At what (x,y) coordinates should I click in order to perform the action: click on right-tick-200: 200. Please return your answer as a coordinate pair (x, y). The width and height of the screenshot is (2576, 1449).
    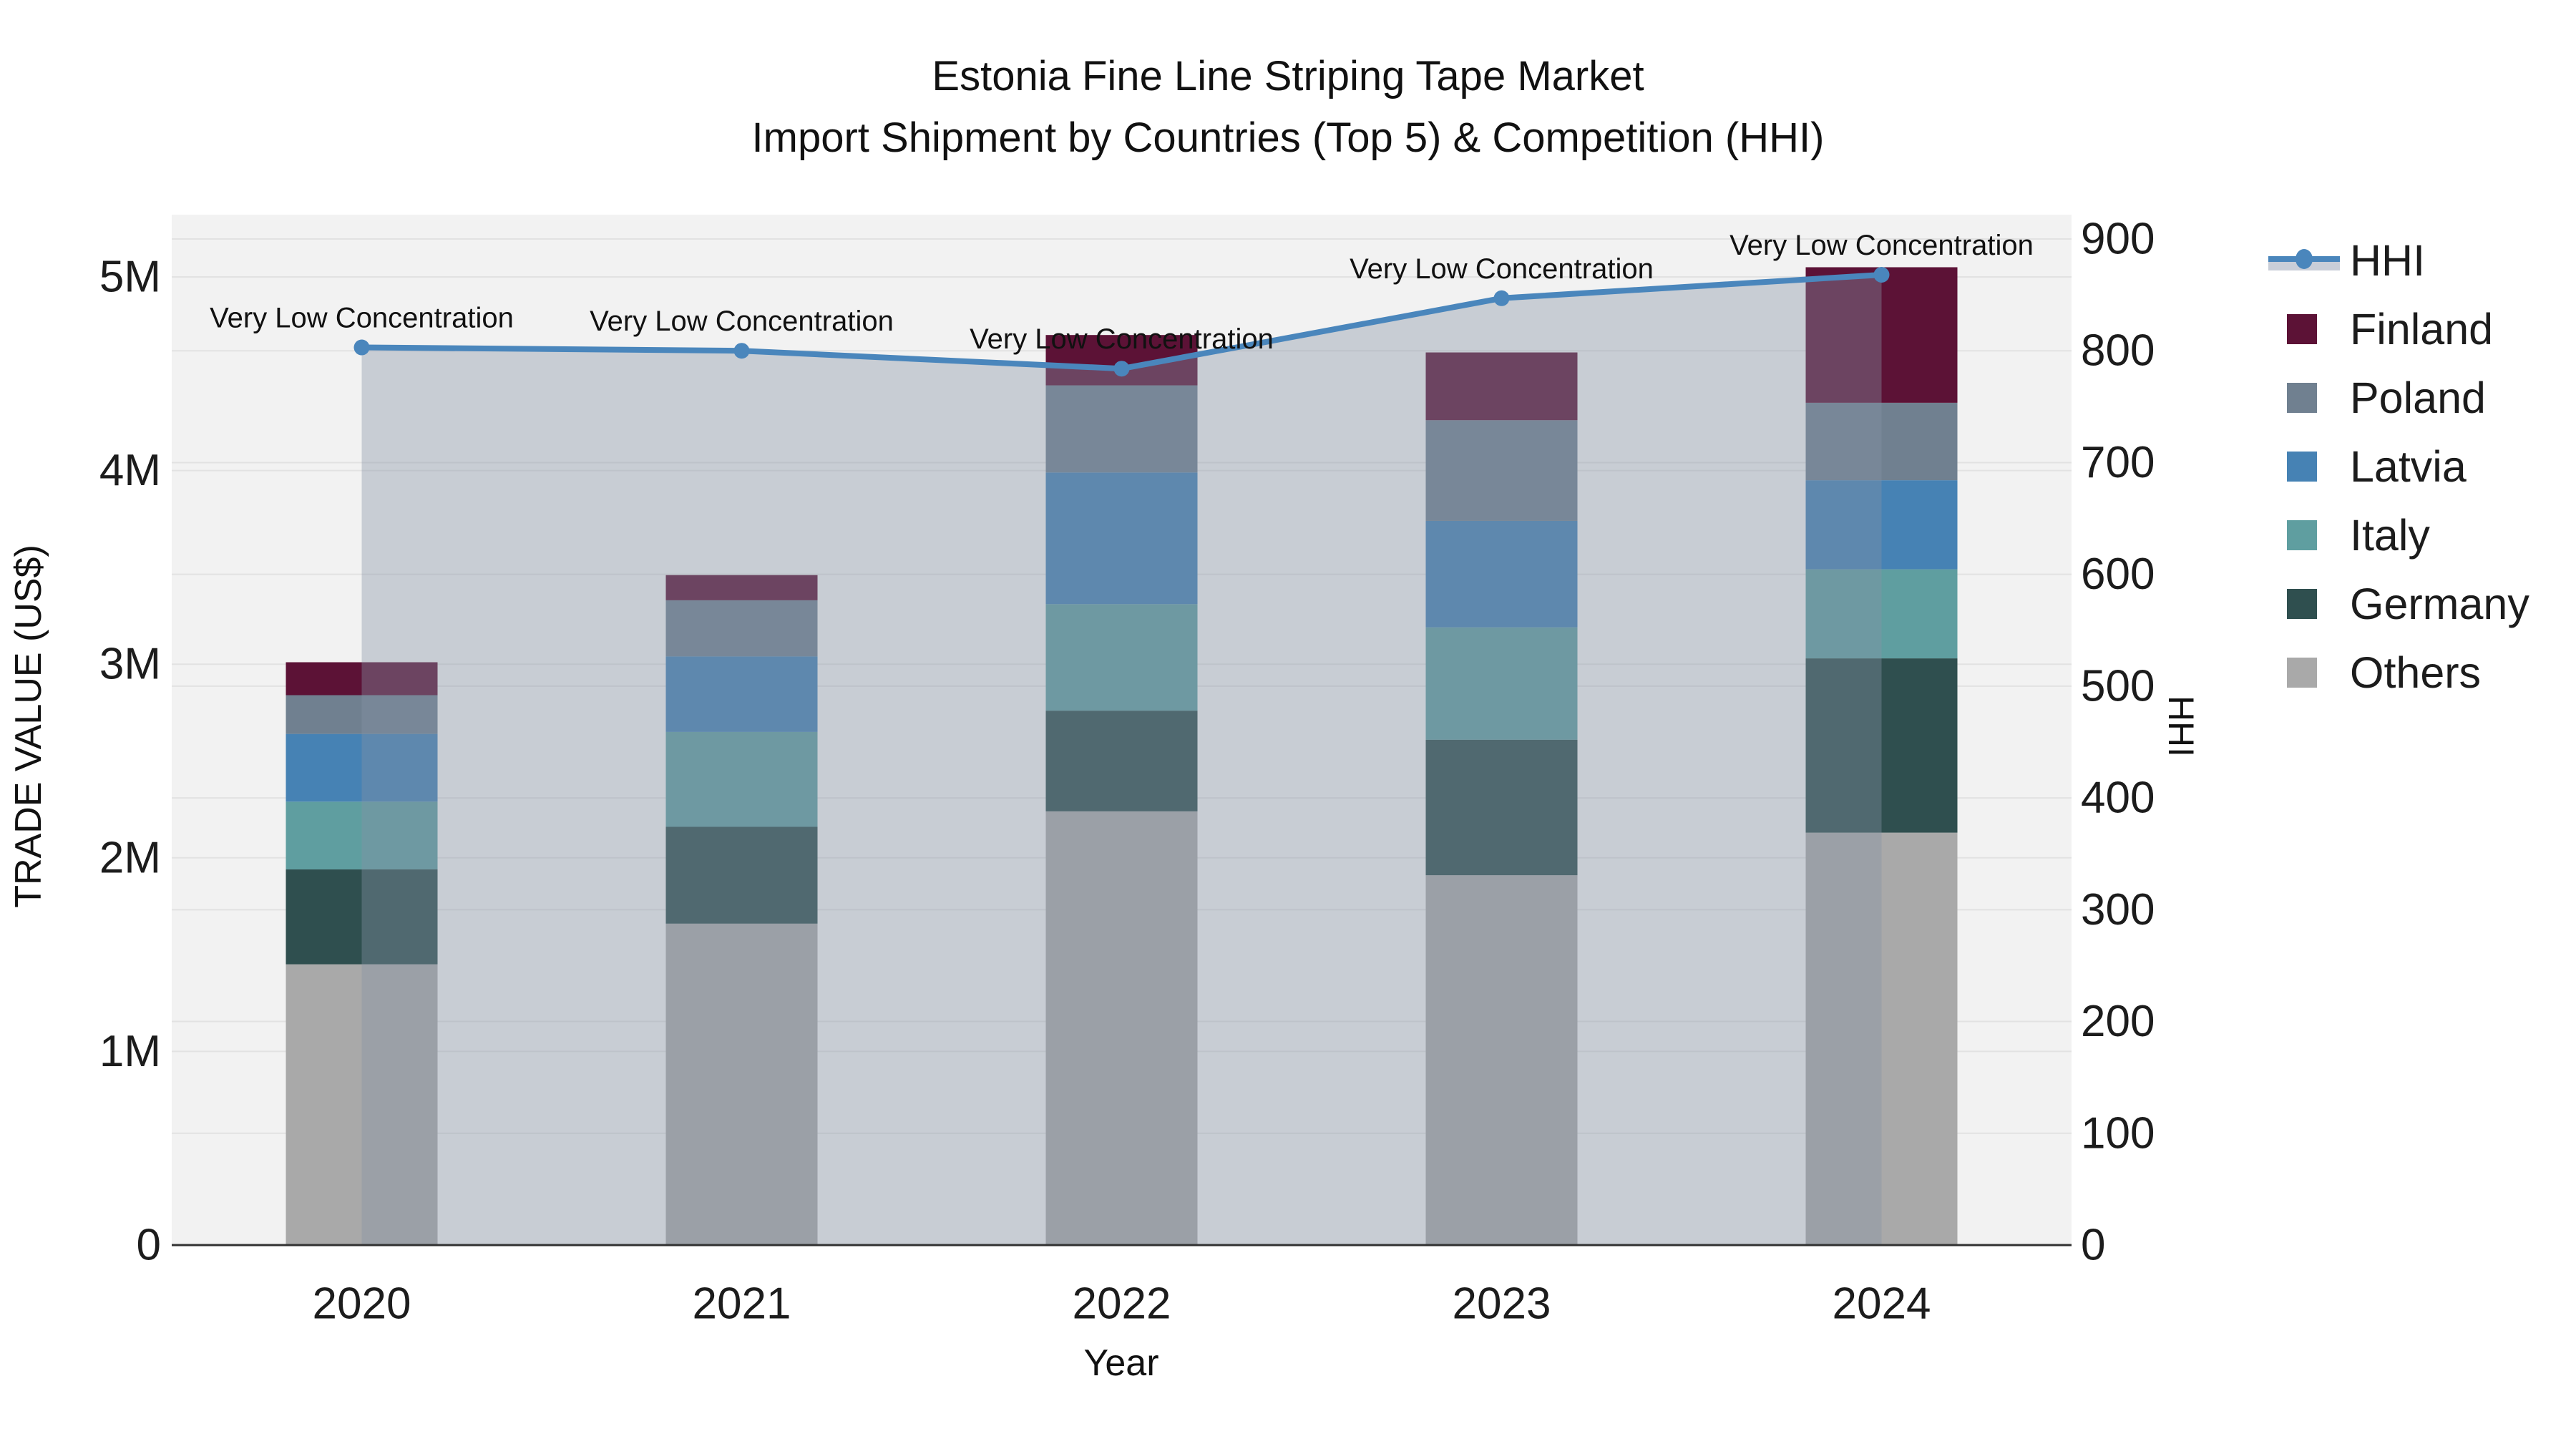
    Looking at the image, I should click on (2118, 1021).